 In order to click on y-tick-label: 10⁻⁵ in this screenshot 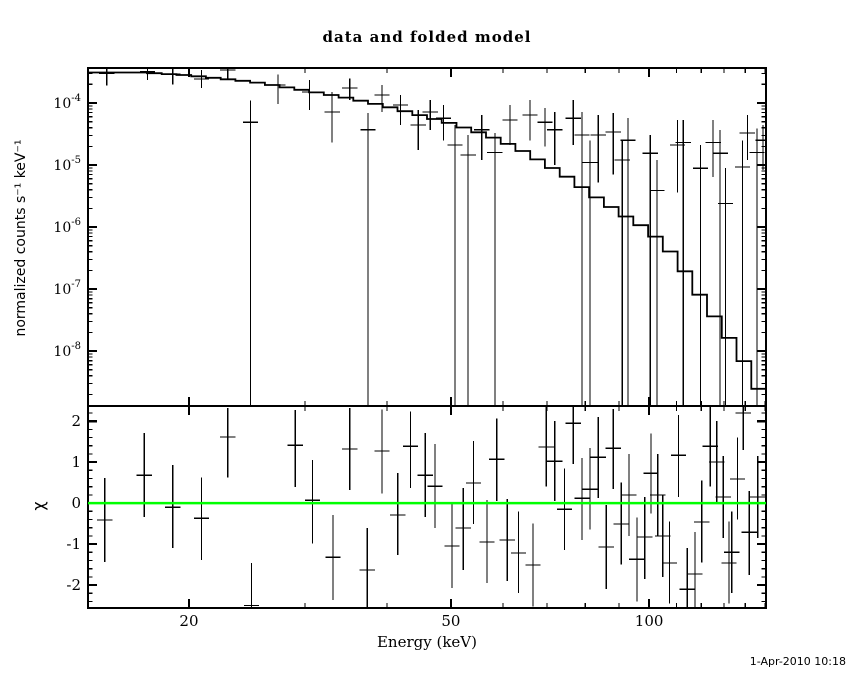, I will do `click(67, 164)`.